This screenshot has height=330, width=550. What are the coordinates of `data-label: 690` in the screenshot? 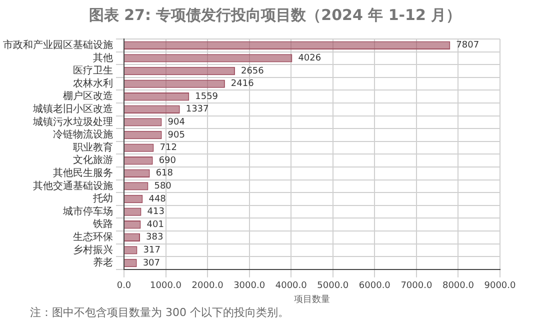 It's located at (167, 161).